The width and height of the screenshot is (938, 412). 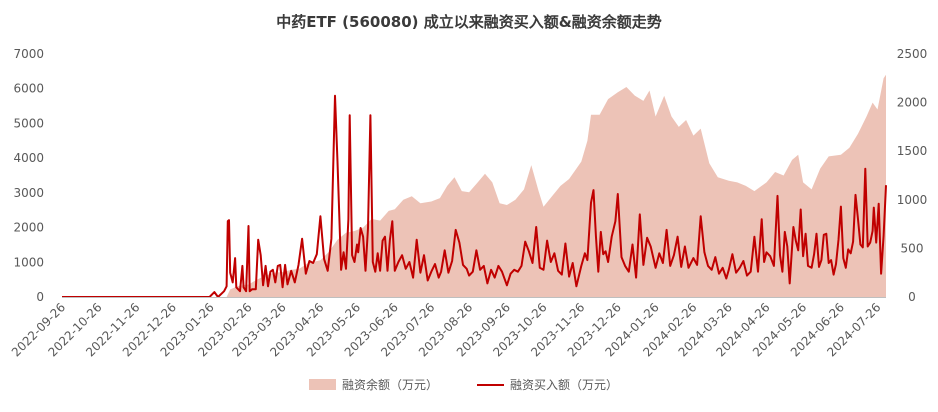 What do you see at coordinates (28, 158) in the screenshot?
I see `left-tick-label: 4000` at bounding box center [28, 158].